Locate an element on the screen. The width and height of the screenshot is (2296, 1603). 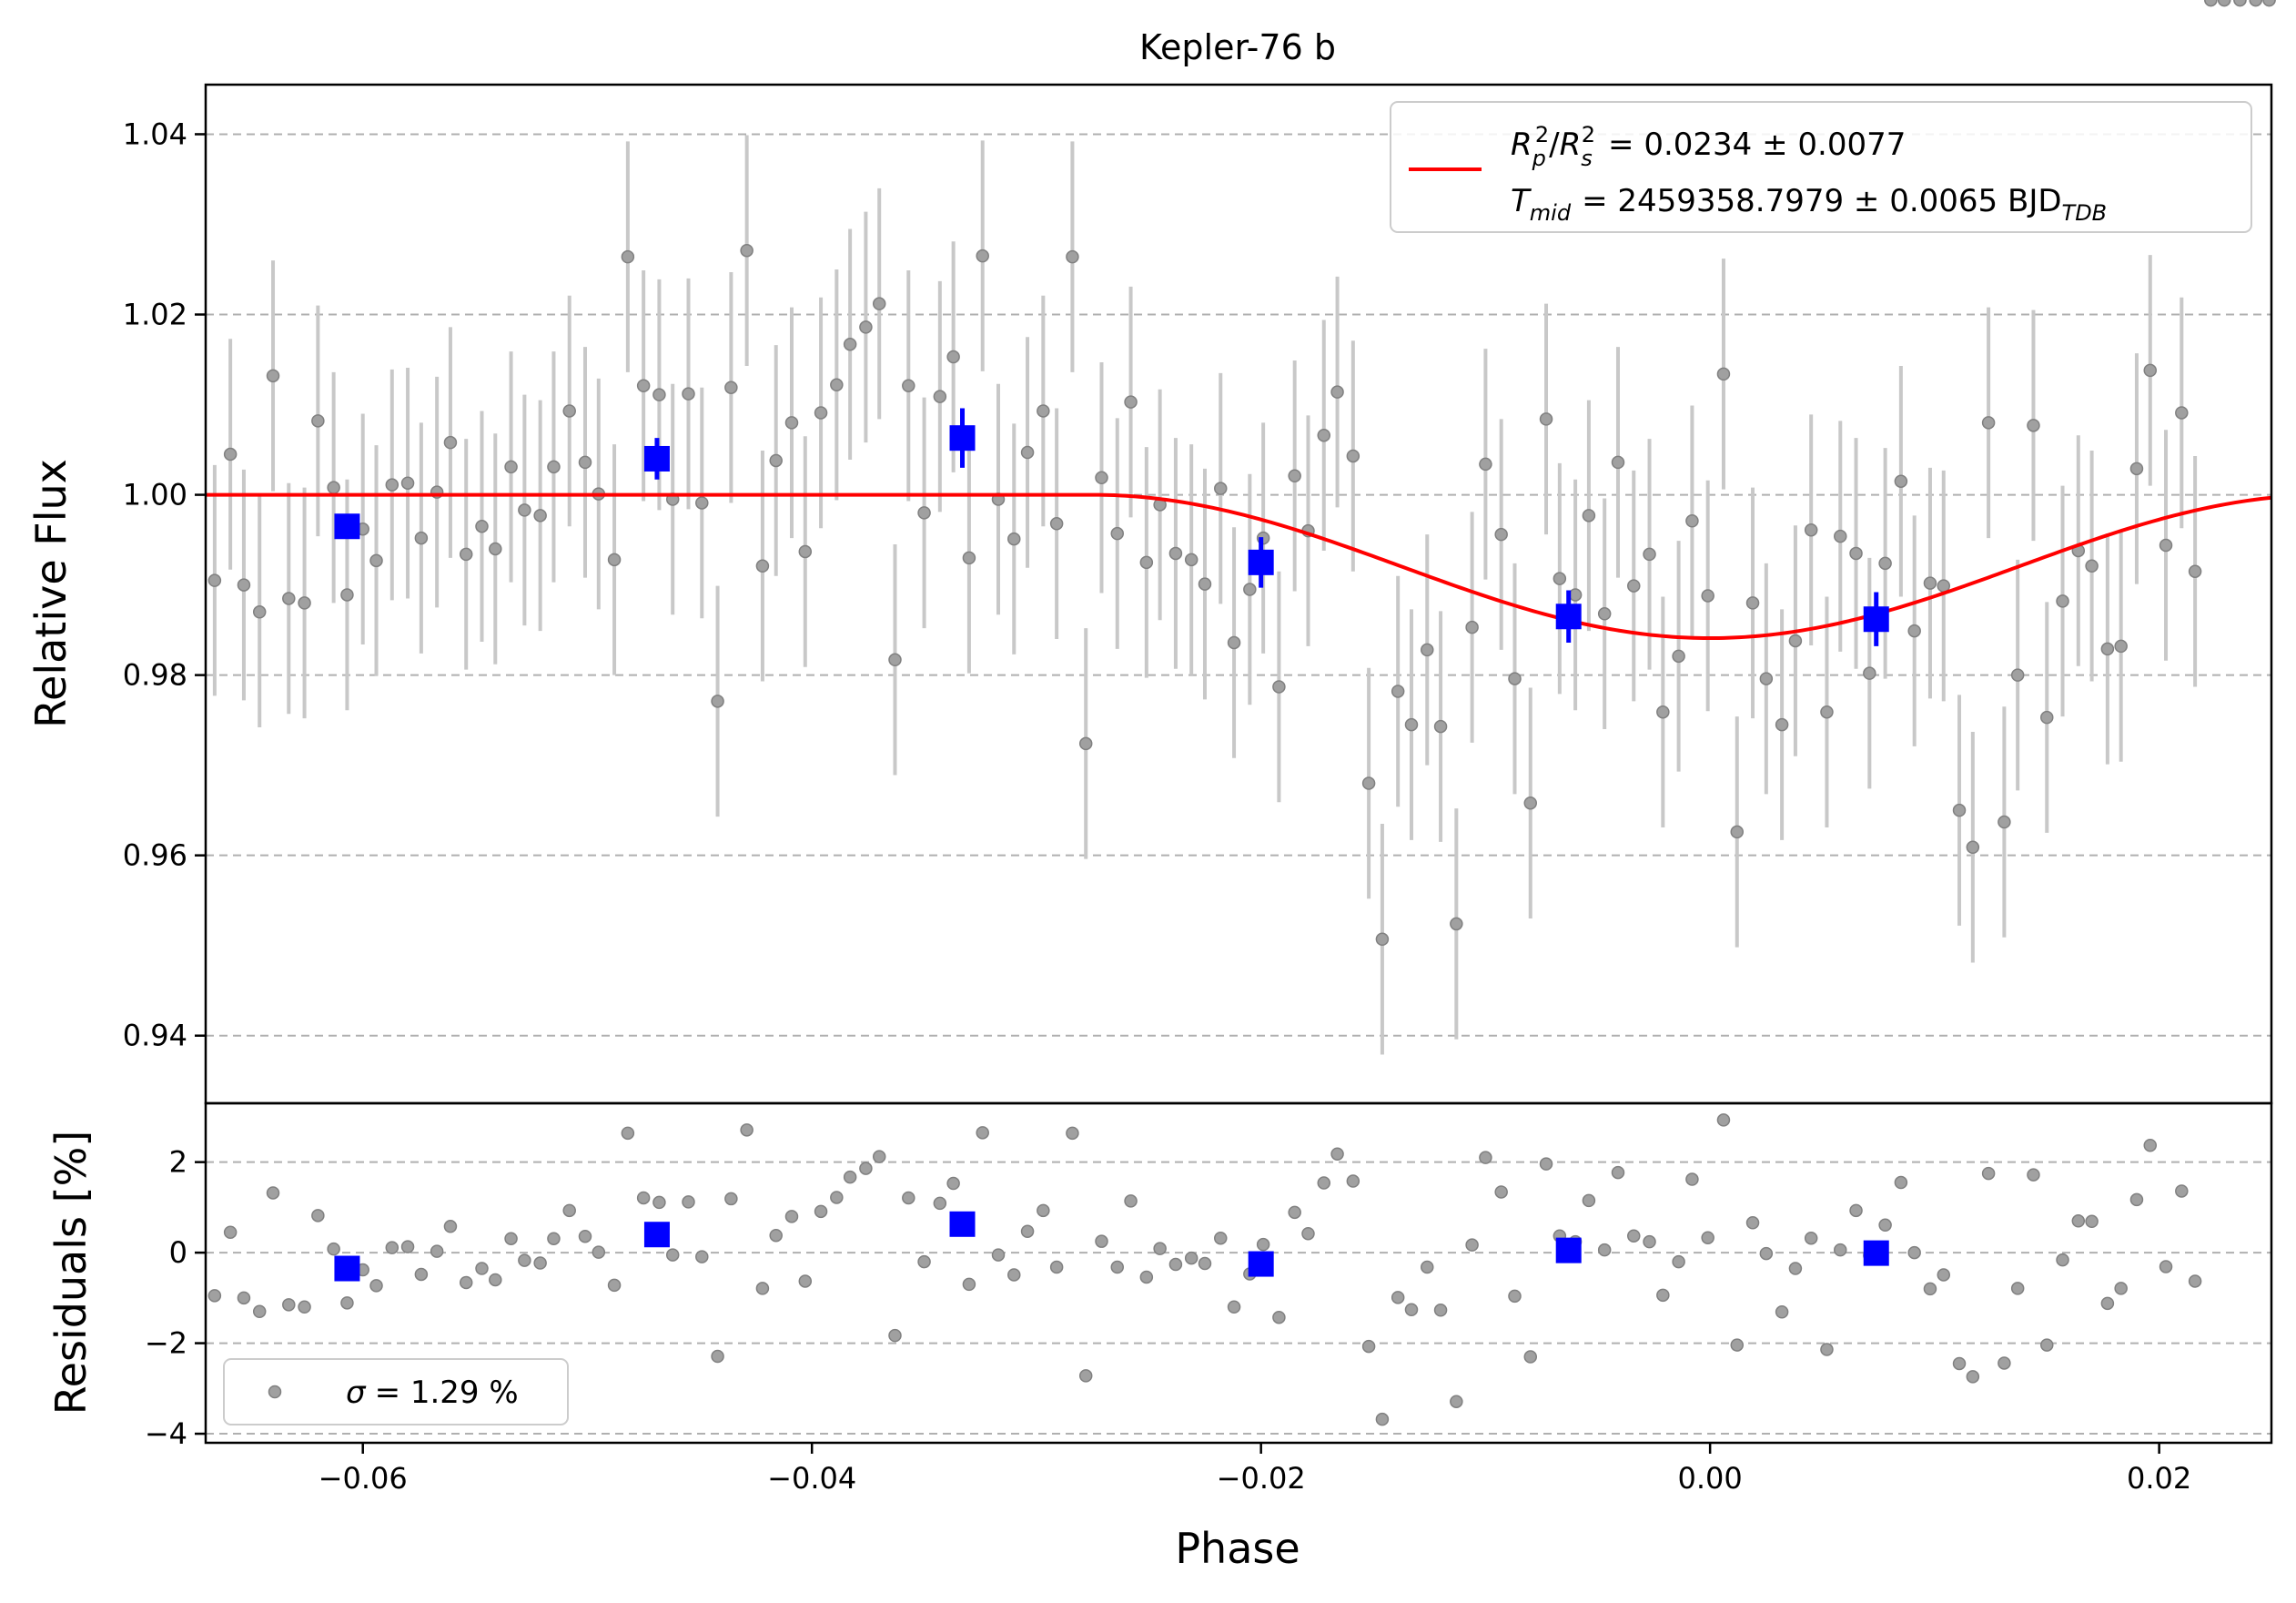
transit-model-curve is located at coordinates (1239, 566).